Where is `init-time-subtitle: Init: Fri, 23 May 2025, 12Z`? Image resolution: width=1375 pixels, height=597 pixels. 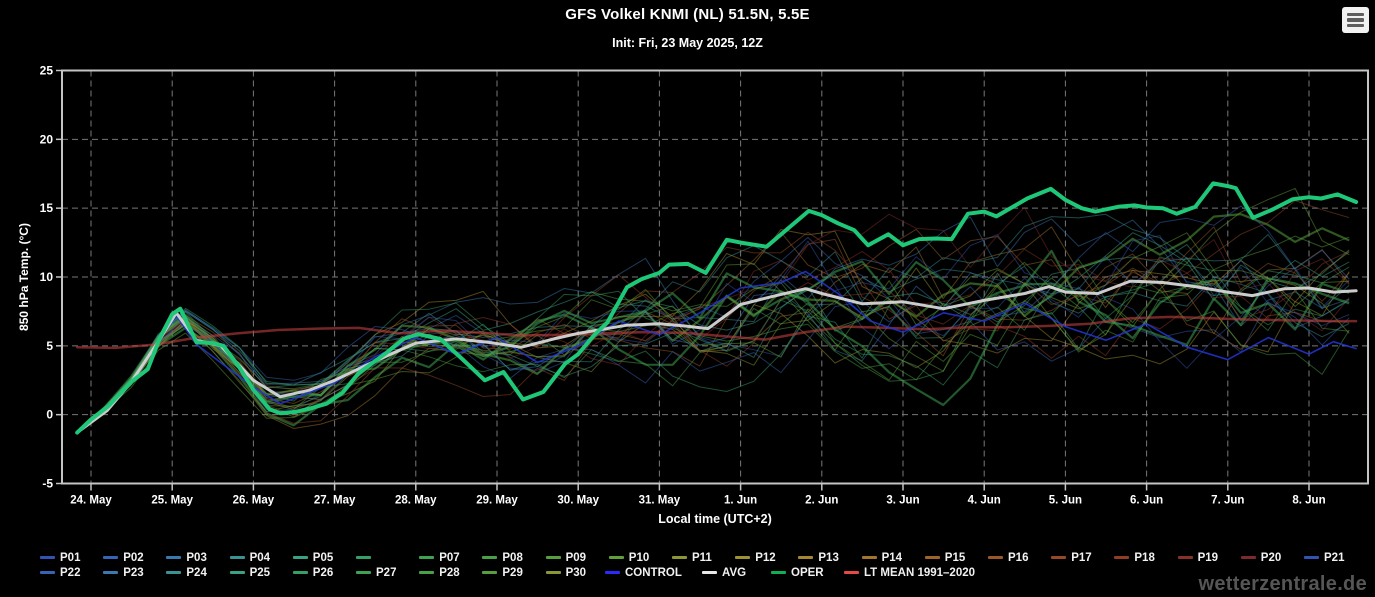 init-time-subtitle: Init: Fri, 23 May 2025, 12Z is located at coordinates (687, 43).